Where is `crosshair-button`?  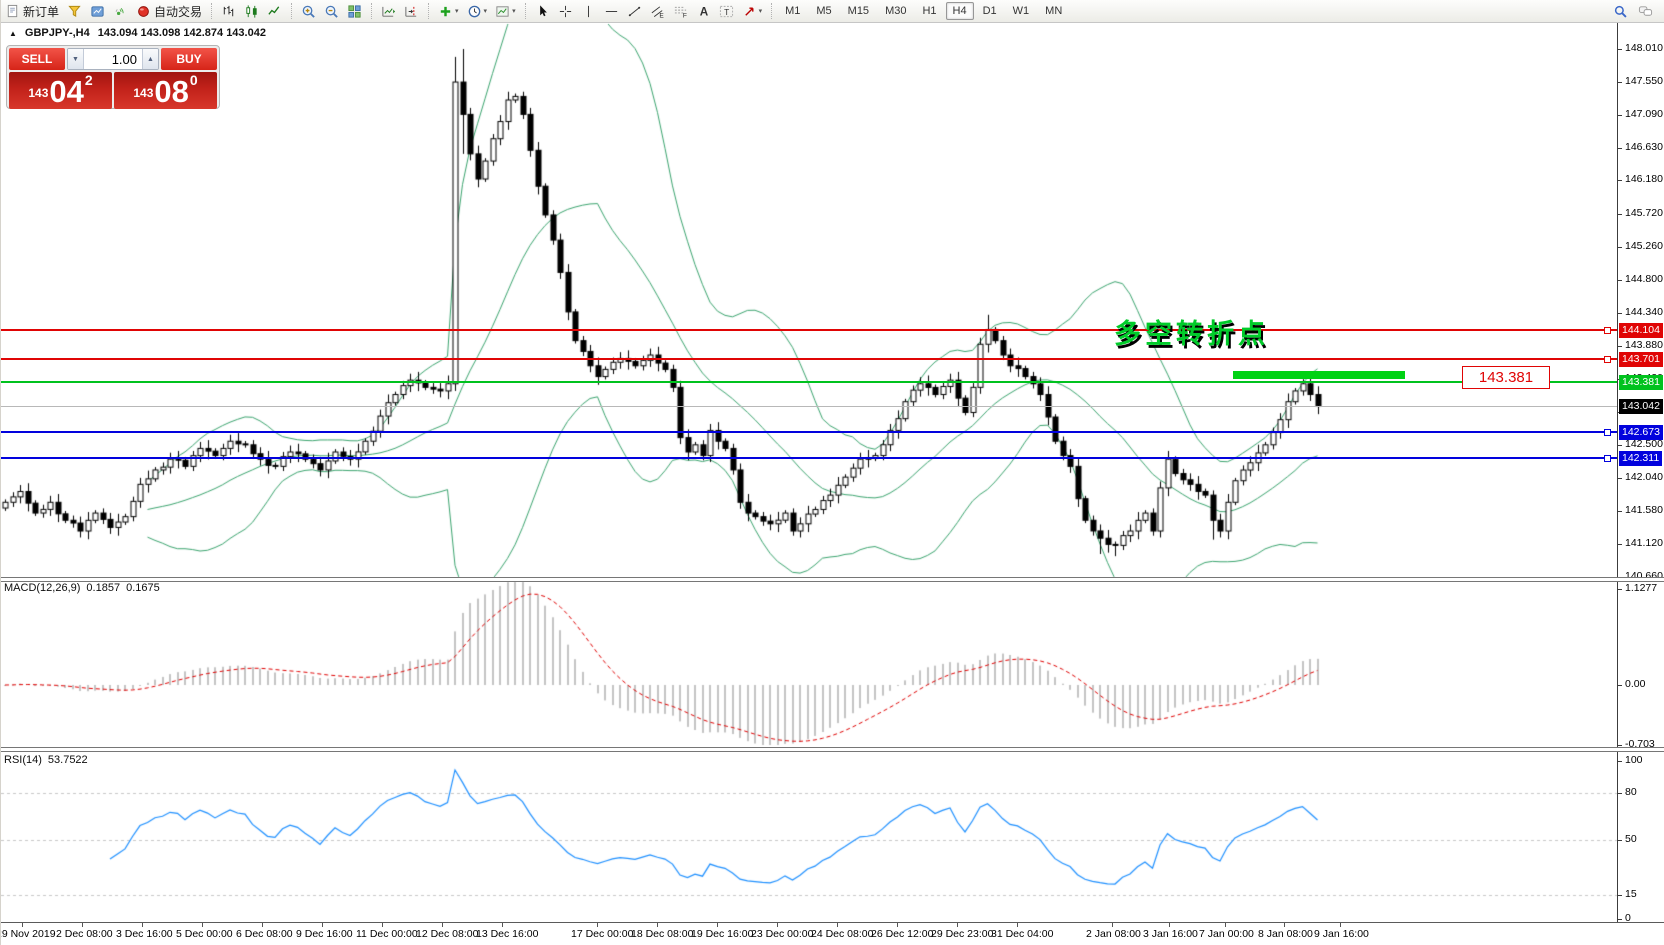 crosshair-button is located at coordinates (565, 11).